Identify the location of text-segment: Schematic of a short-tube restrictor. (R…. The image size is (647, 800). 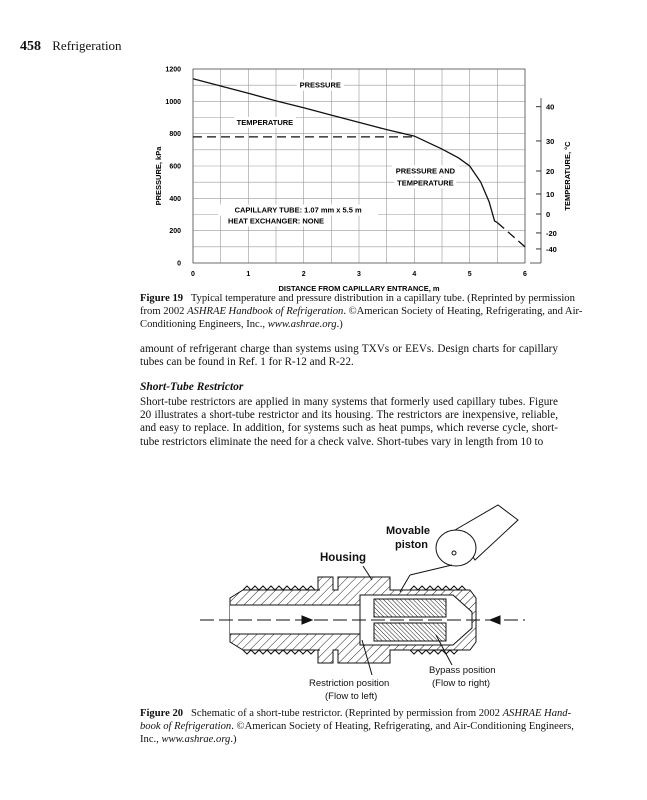
(343, 713).